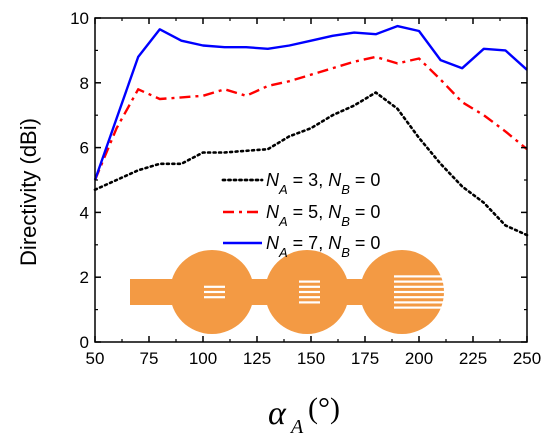 This screenshot has width=550, height=441. I want to click on legend-label: NA = 7, NB = 0, so click(323, 246).